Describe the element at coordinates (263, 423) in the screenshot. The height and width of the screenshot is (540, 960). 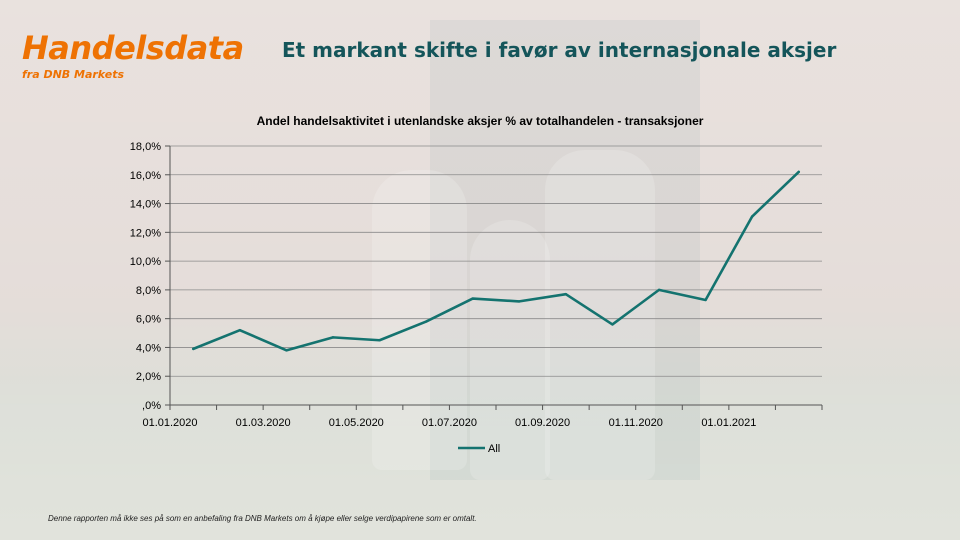
I see `x-tick-label: 01.03.2020` at that location.